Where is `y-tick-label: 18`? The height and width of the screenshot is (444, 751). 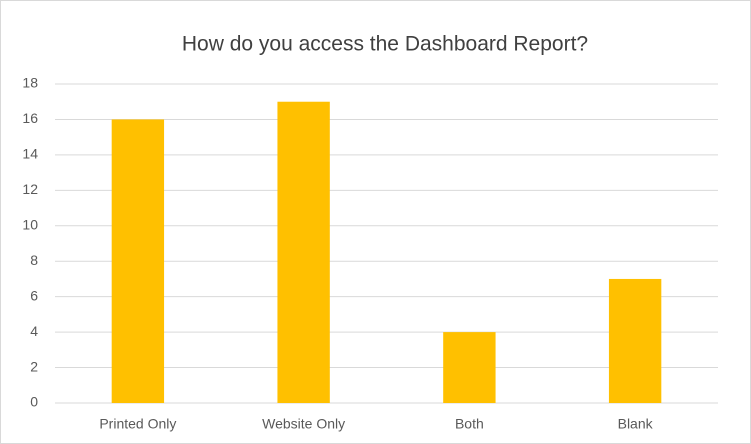 y-tick-label: 18 is located at coordinates (30, 83).